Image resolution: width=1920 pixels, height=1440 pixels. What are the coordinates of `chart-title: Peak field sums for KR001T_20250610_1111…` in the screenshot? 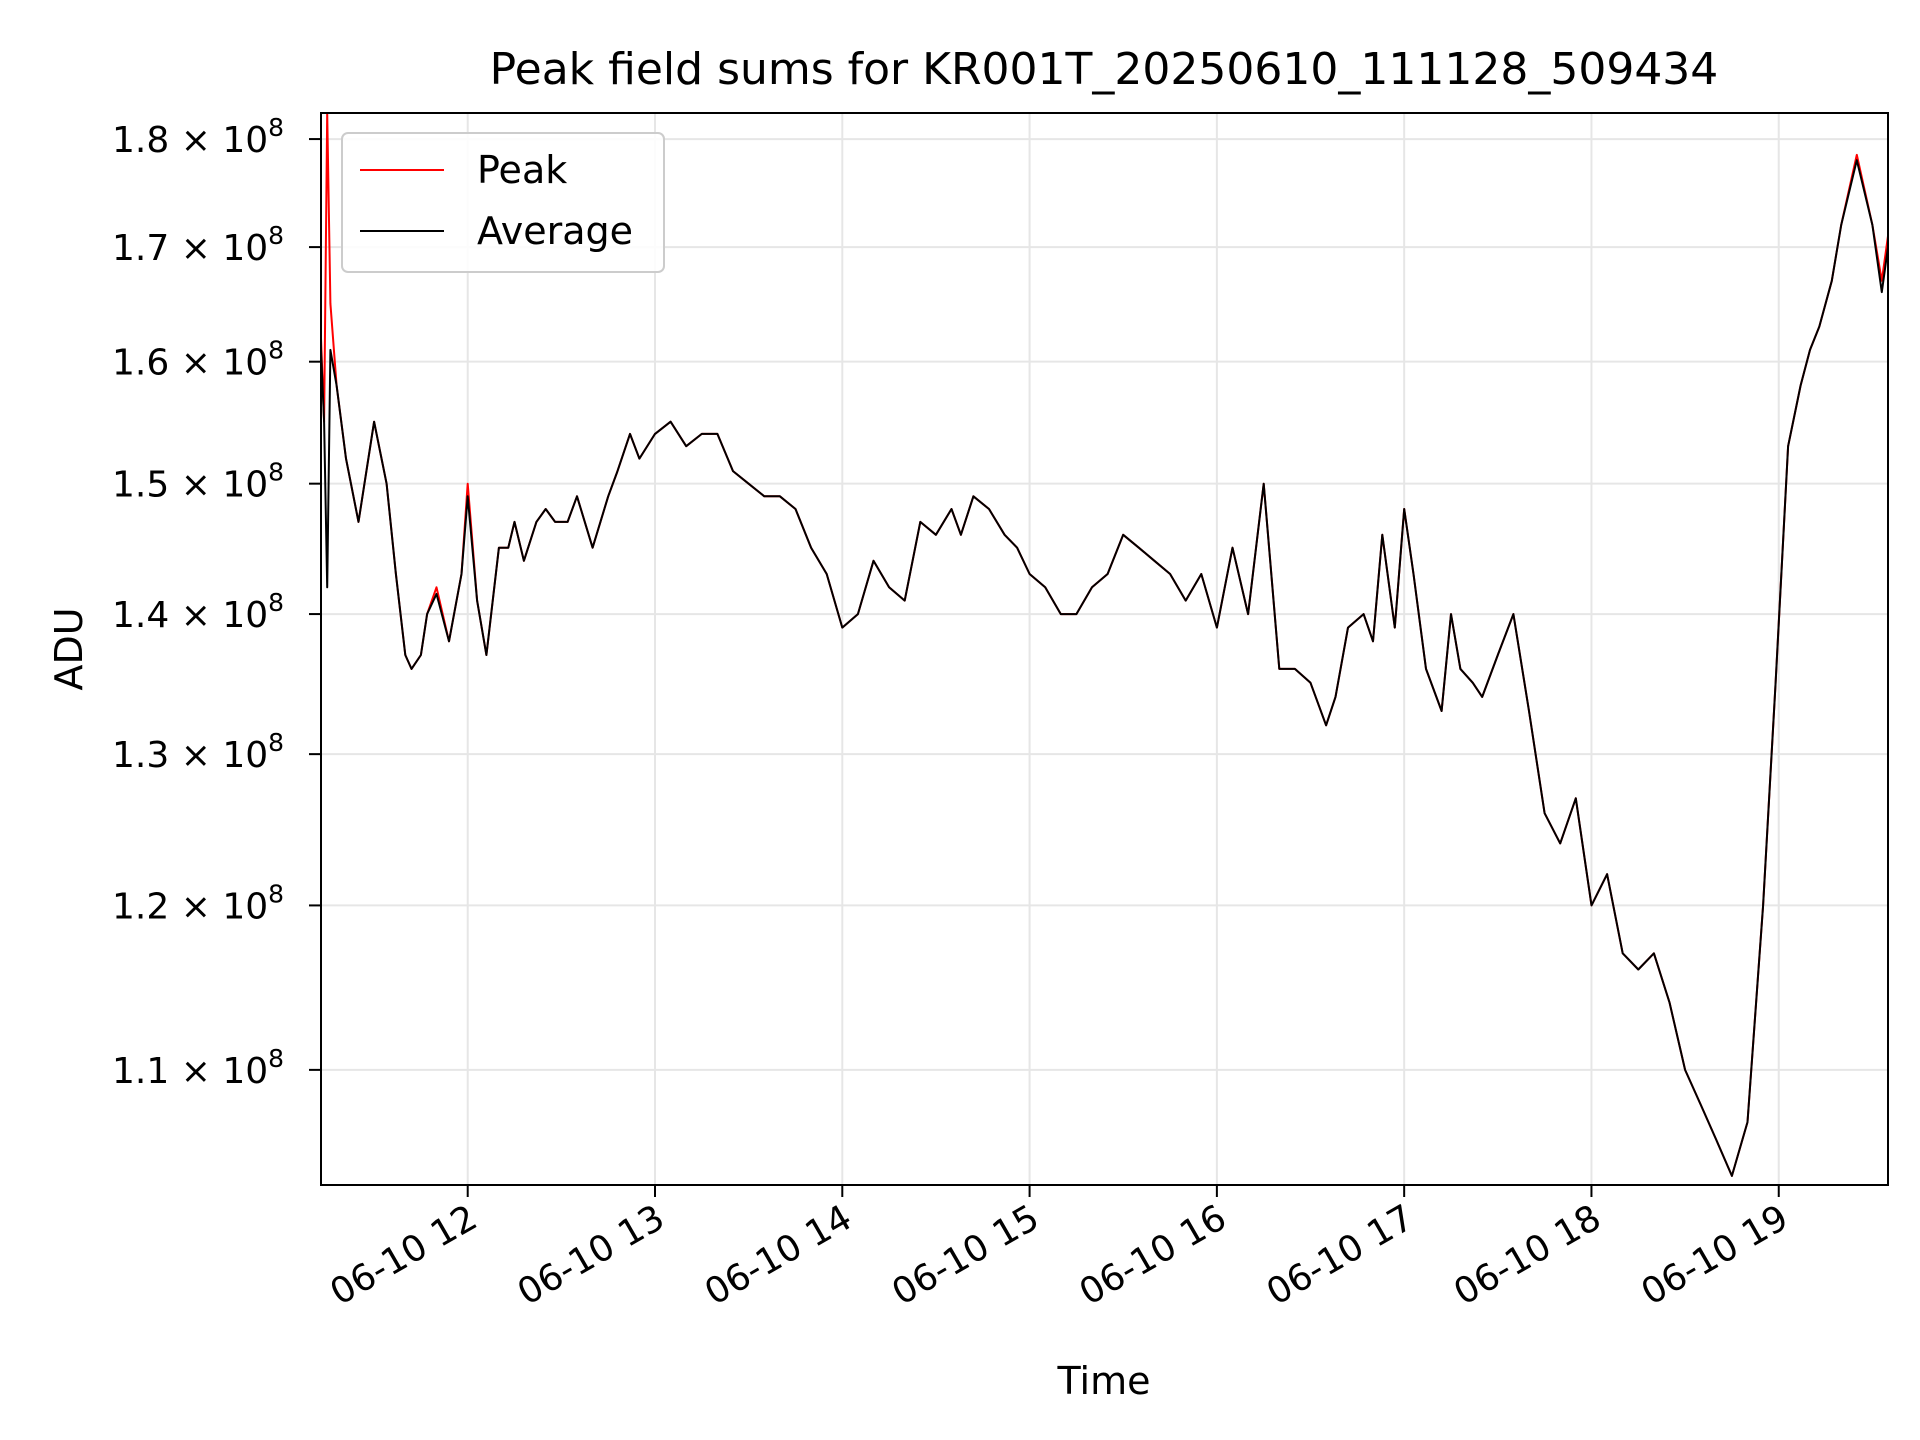 It's located at (1104, 69).